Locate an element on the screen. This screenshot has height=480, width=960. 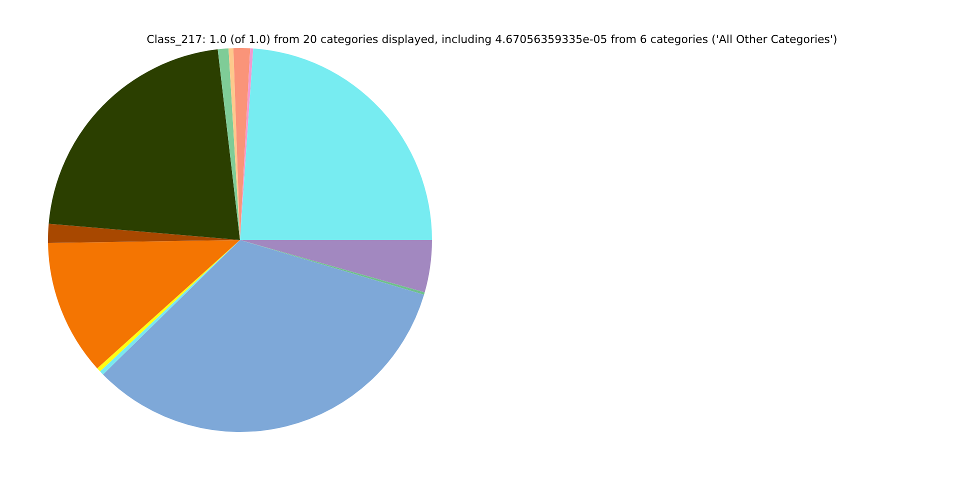
text: Class_217: 1.0 (of 1.0) from 20 categories displayed, including 4.67056359335e-05 from 6 categories ('All Other Categories') is located at coordinates (492, 39).